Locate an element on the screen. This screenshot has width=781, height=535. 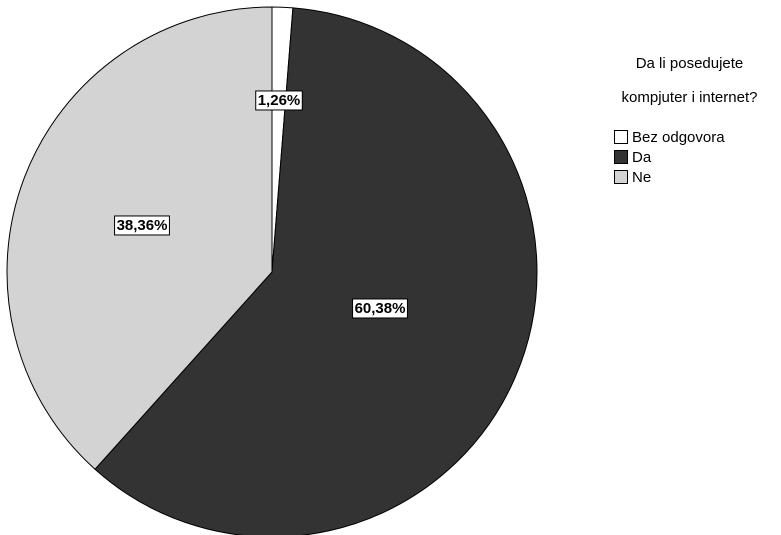
legend-swatch-bez-odgovora is located at coordinates (621, 137).